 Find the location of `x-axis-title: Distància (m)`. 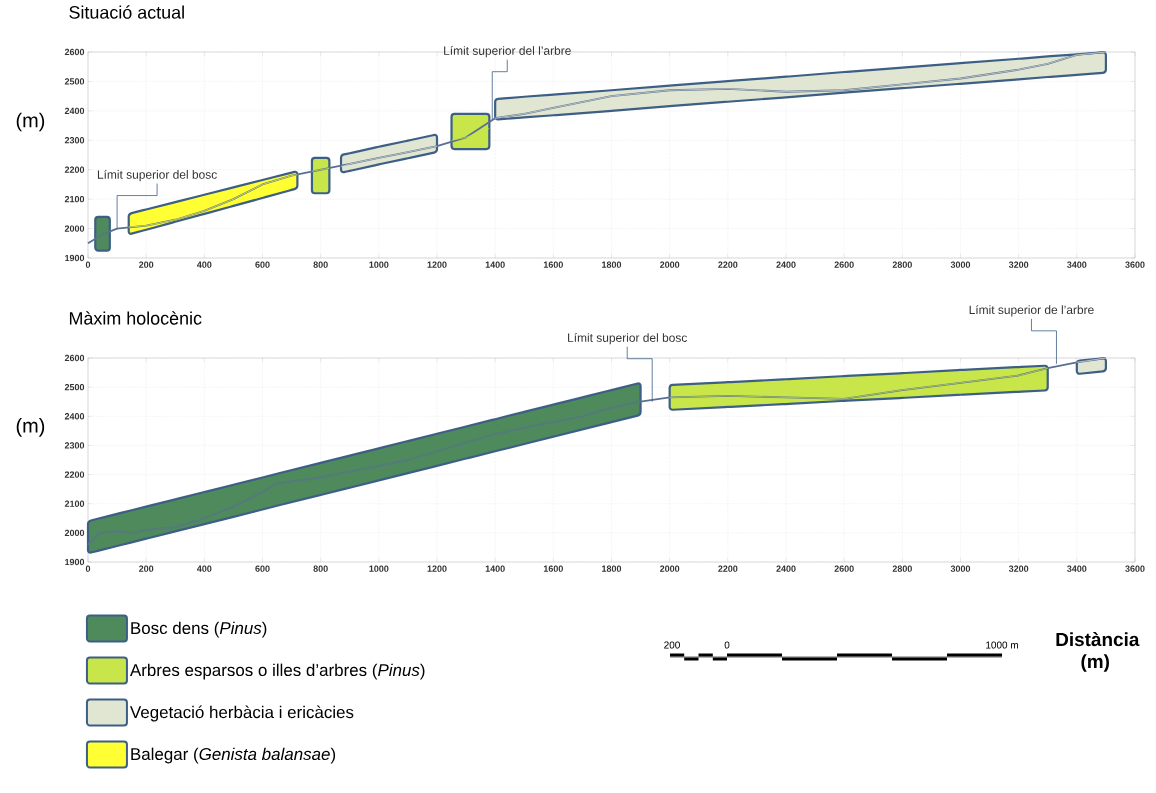

x-axis-title: Distància (m) is located at coordinates (1098, 652).